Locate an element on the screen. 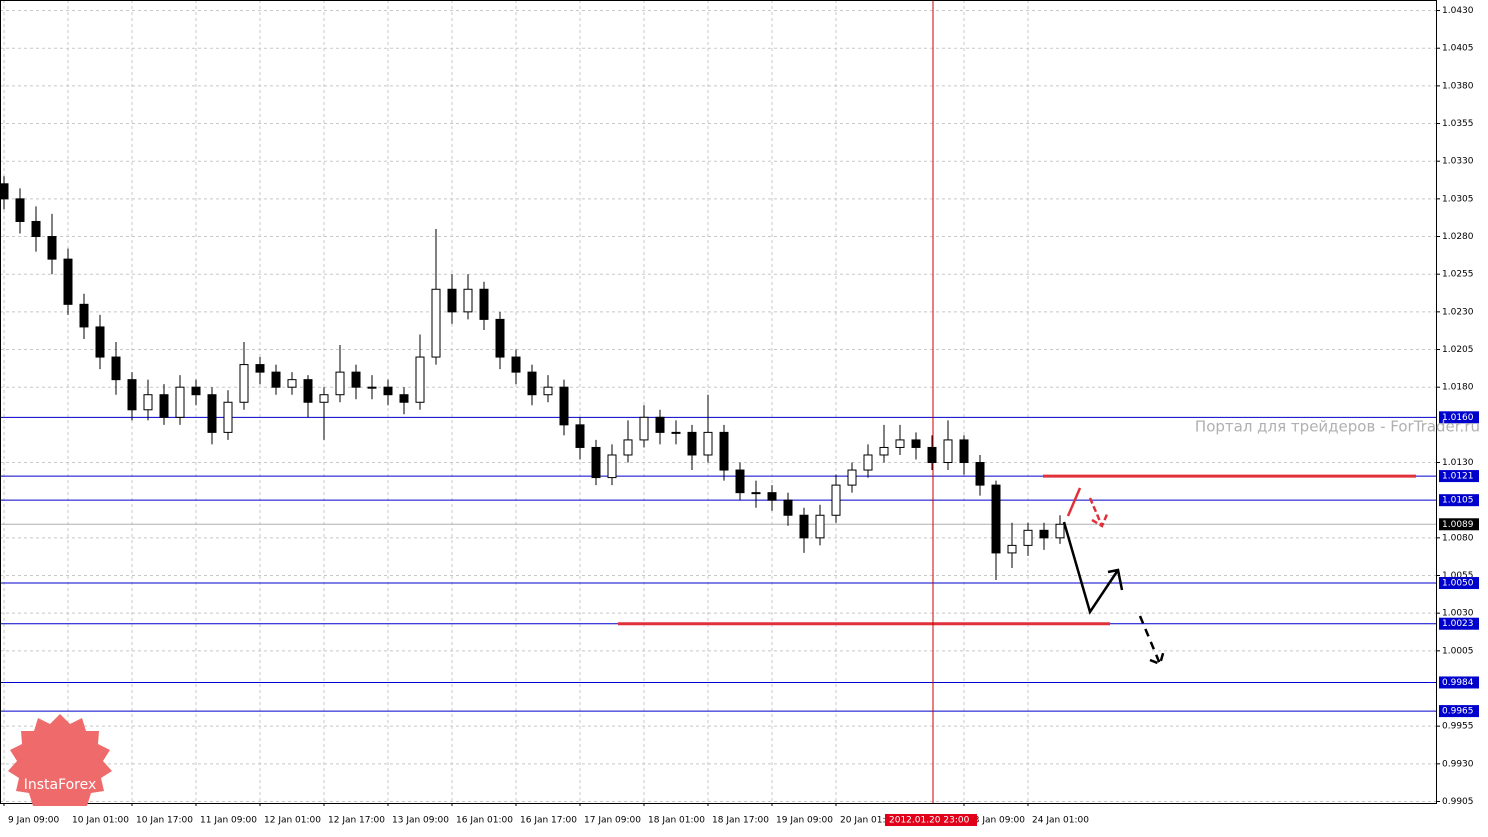 Image resolution: width=1488 pixels, height=837 pixels. watermark: Портал для трейдеров - ForTrader.ru is located at coordinates (1337, 427).